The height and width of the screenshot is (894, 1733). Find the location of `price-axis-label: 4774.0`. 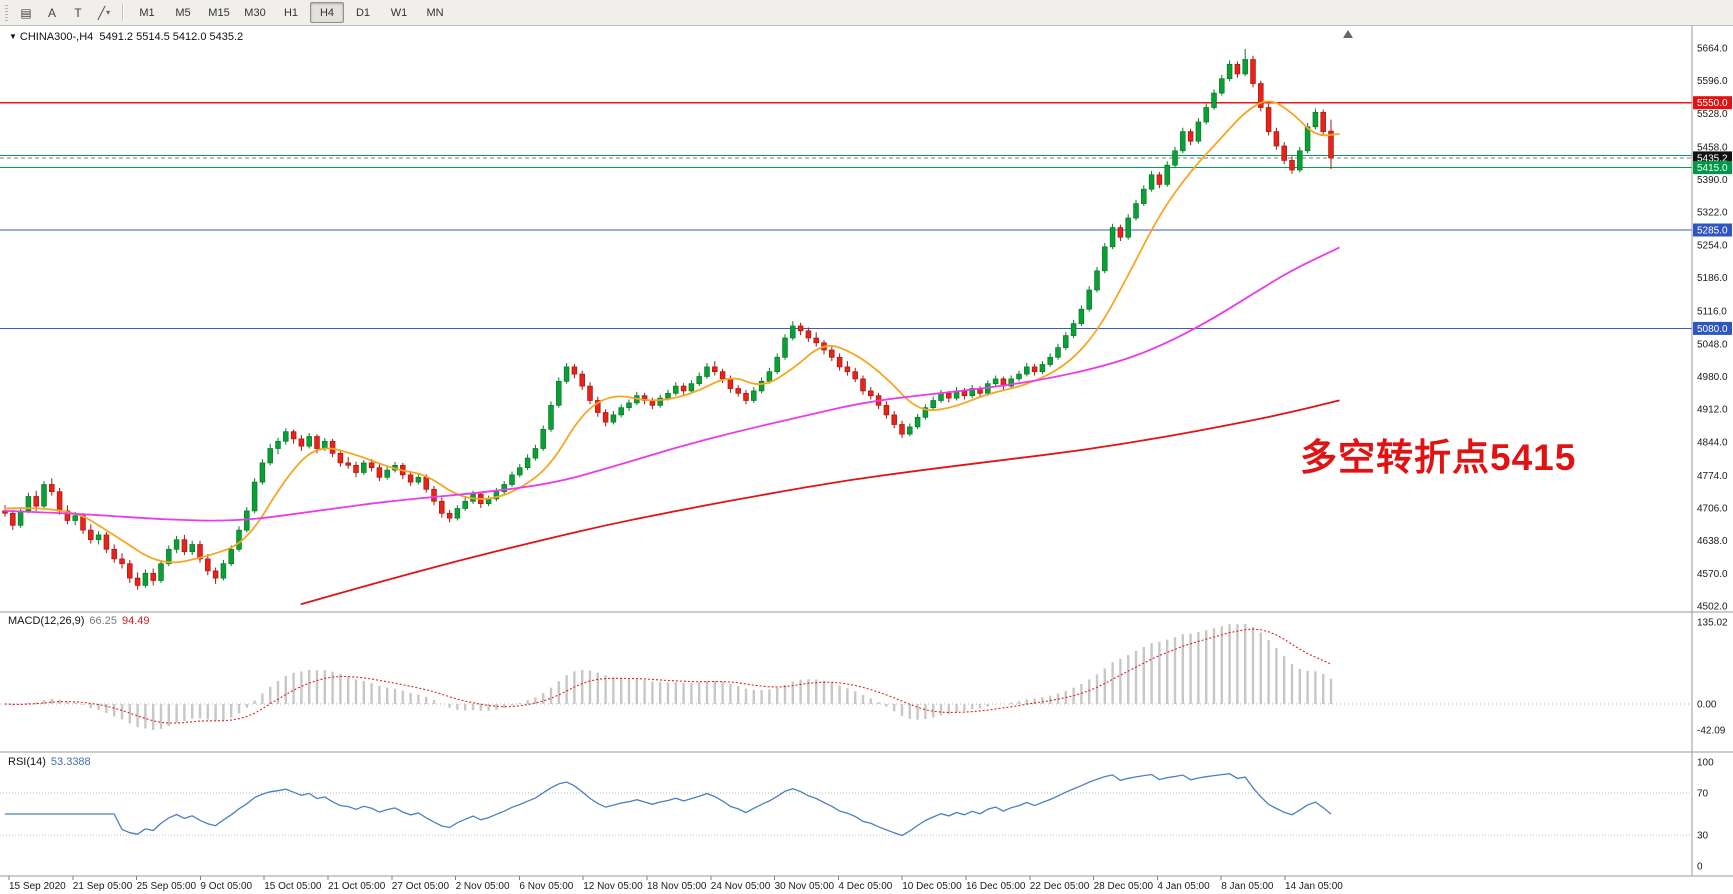

price-axis-label: 4774.0 is located at coordinates (1712, 476).